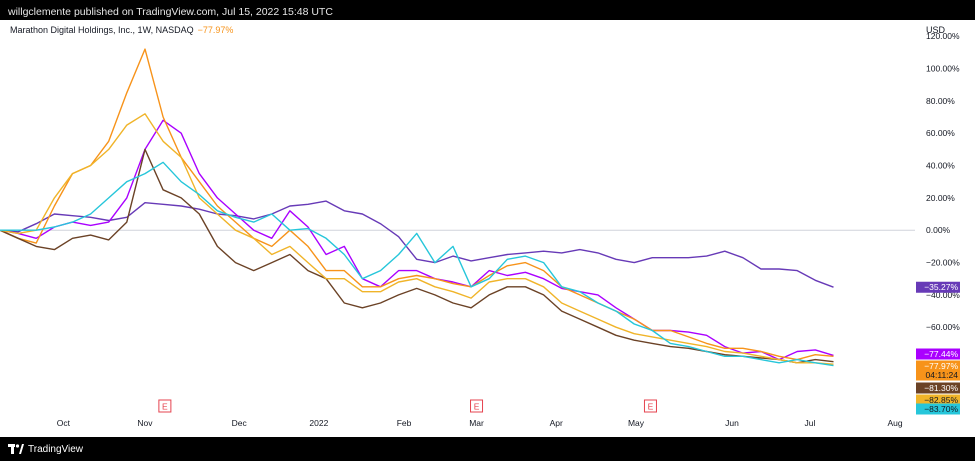  What do you see at coordinates (64, 423) in the screenshot?
I see `x-tick-label: Oct` at bounding box center [64, 423].